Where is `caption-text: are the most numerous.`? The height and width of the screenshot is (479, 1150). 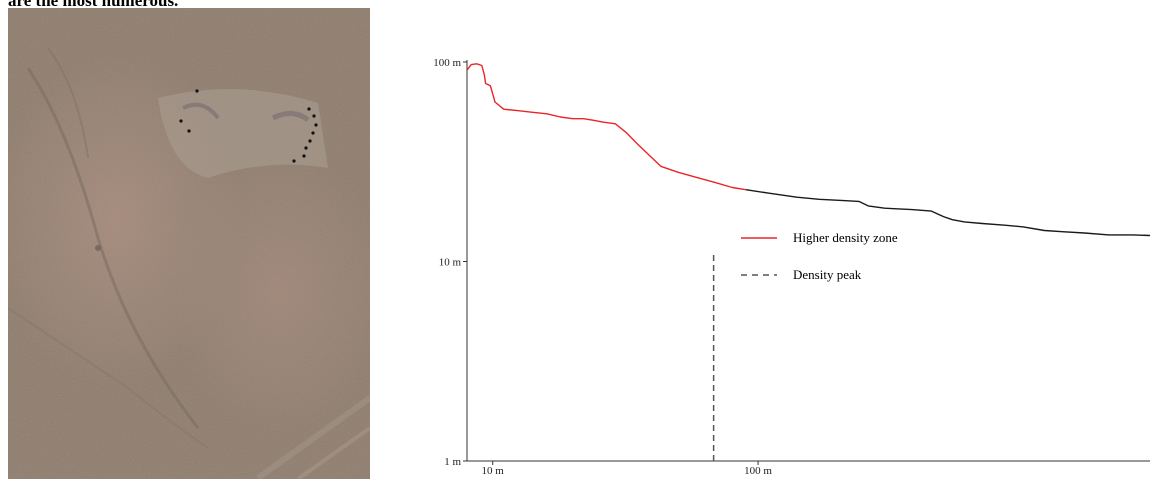
caption-text: are the most numerous. is located at coordinates (93, 5).